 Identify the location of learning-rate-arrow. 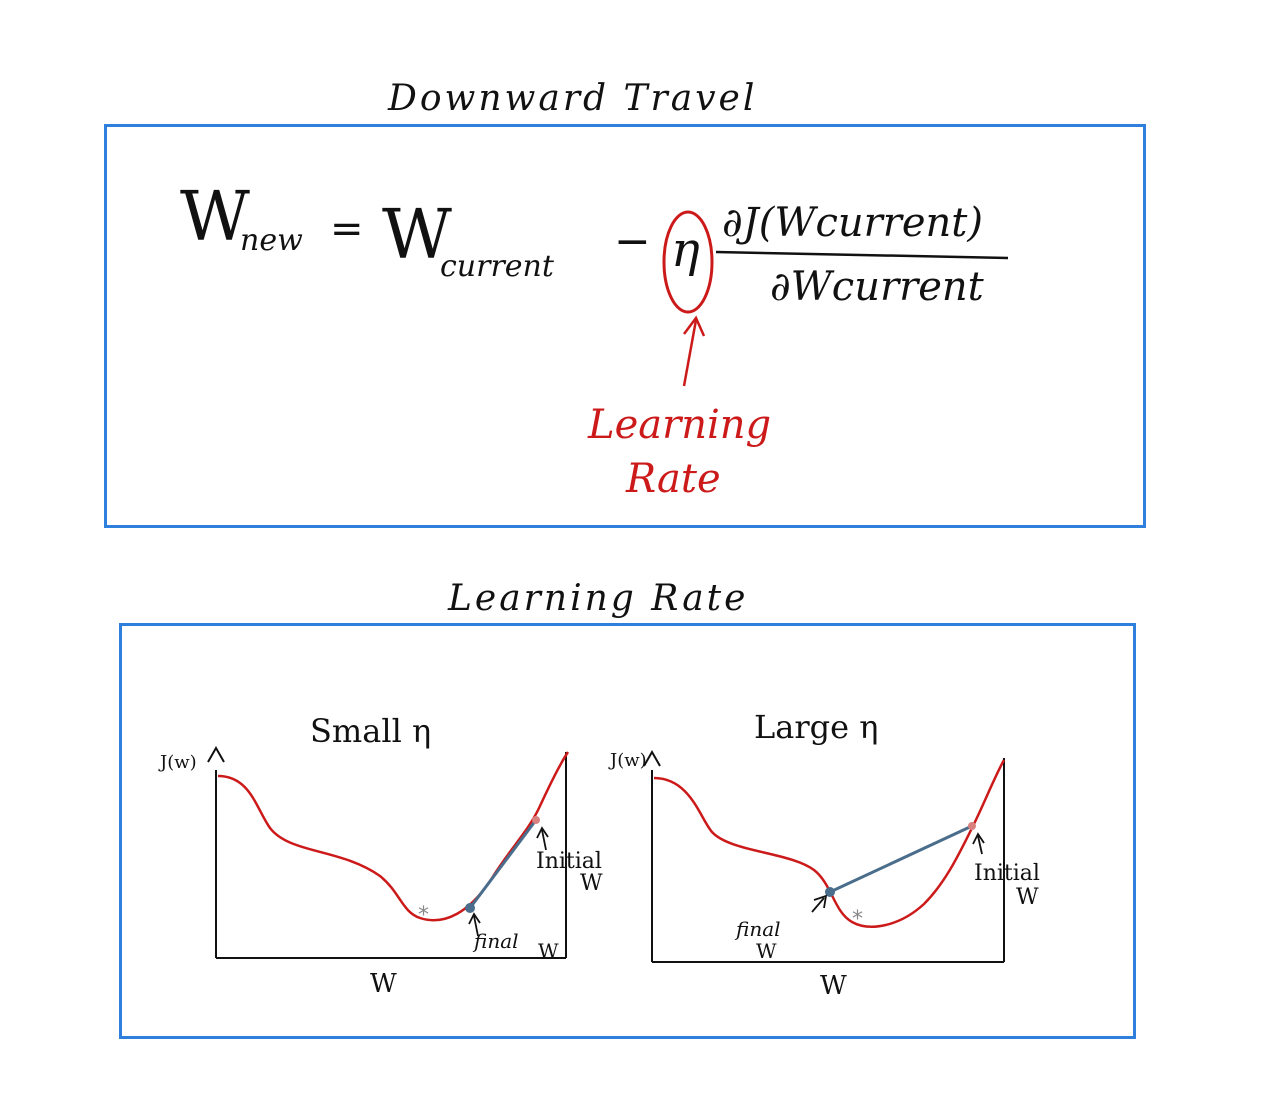
(690, 353).